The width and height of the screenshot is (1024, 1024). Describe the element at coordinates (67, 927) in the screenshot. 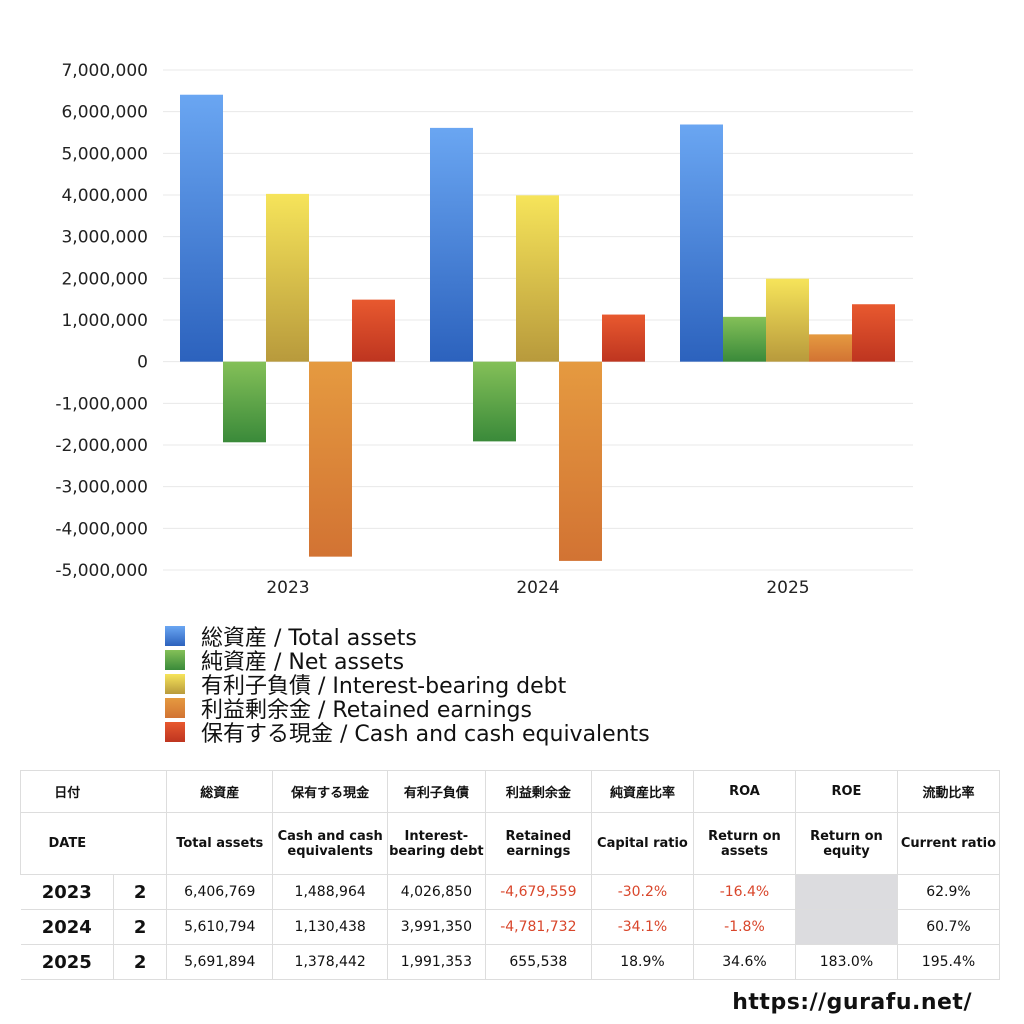

I see `table-cell: 2024` at that location.